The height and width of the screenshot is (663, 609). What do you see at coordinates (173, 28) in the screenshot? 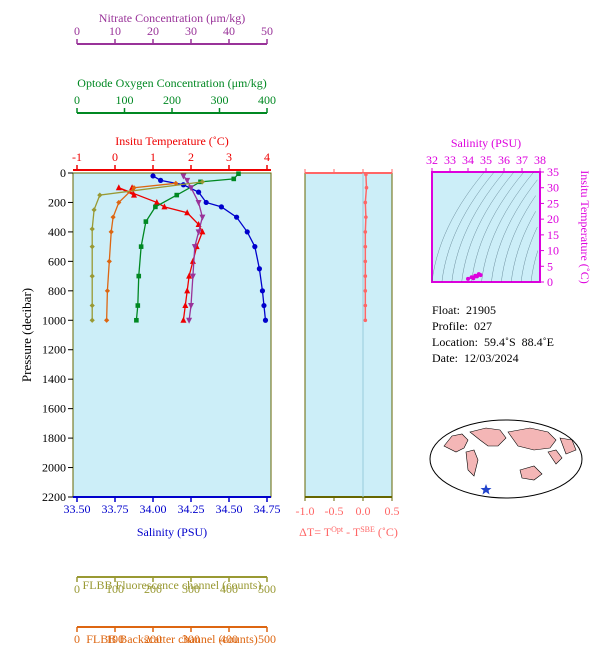
I see `nitrate-axis: 0 10 20 30 40 50 Nitrate Concentration (μm/kg)` at bounding box center [173, 28].